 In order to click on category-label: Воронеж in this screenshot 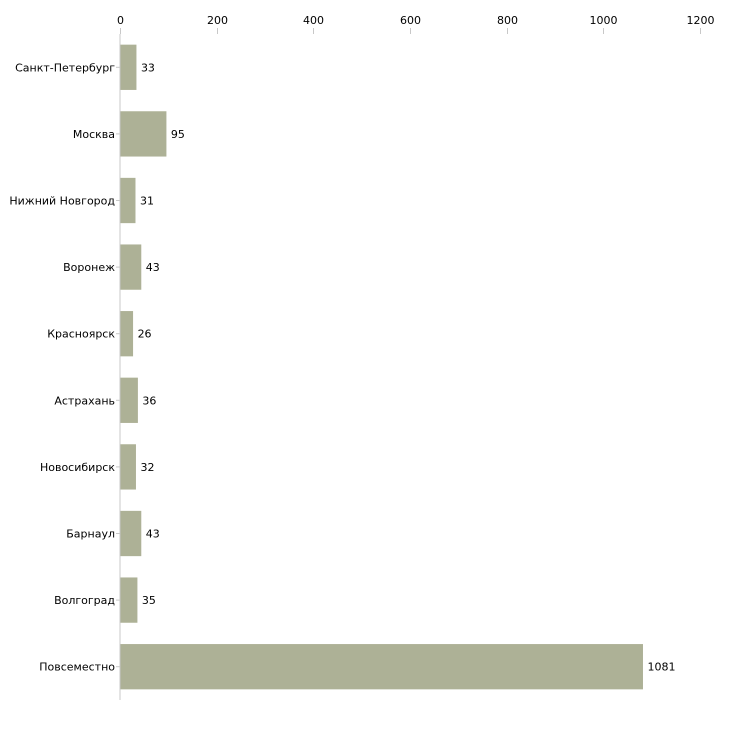, I will do `click(89, 267)`.